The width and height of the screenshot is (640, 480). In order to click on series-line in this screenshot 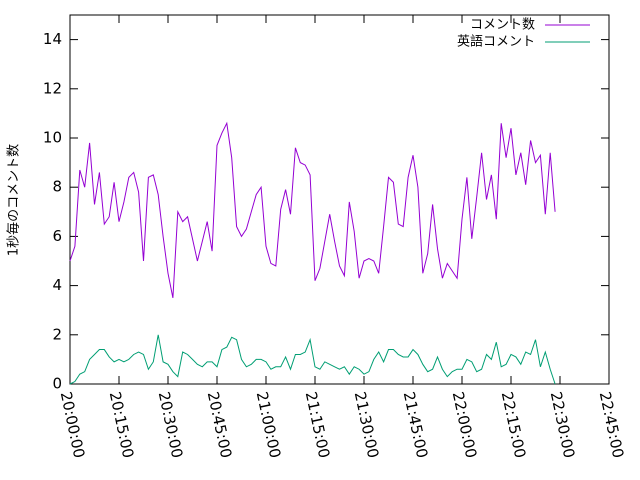, I will do `click(312, 359)`.